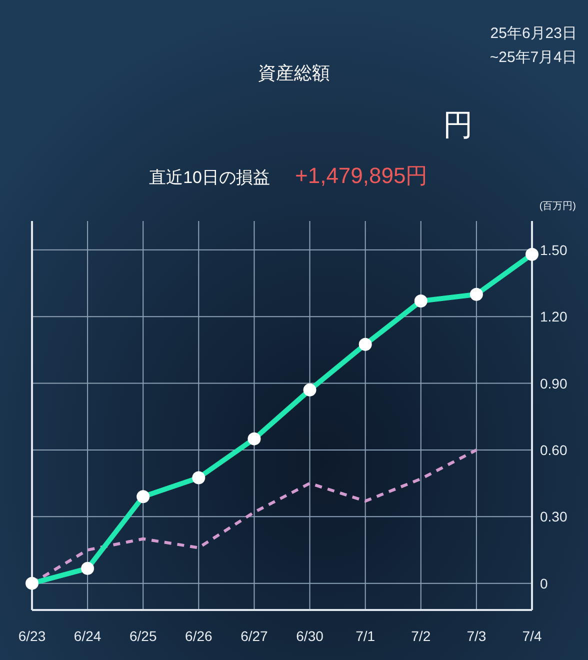 Image resolution: width=588 pixels, height=660 pixels. I want to click on y-tick-label: 0, so click(544, 583).